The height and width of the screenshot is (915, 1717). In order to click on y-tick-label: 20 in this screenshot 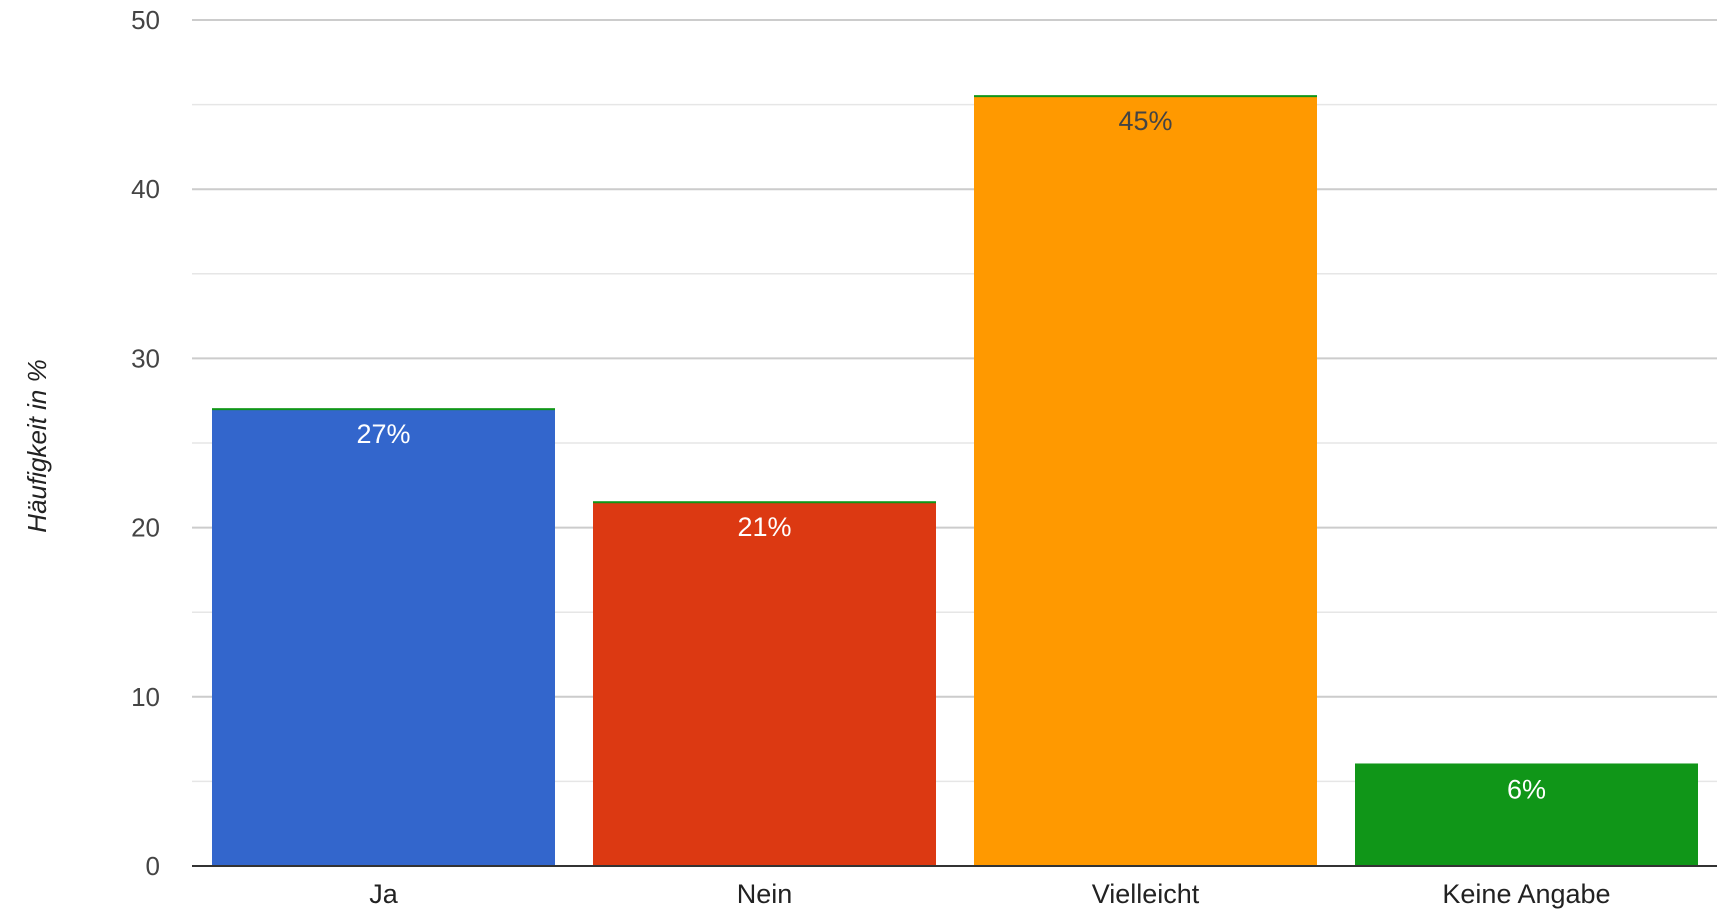, I will do `click(145, 528)`.